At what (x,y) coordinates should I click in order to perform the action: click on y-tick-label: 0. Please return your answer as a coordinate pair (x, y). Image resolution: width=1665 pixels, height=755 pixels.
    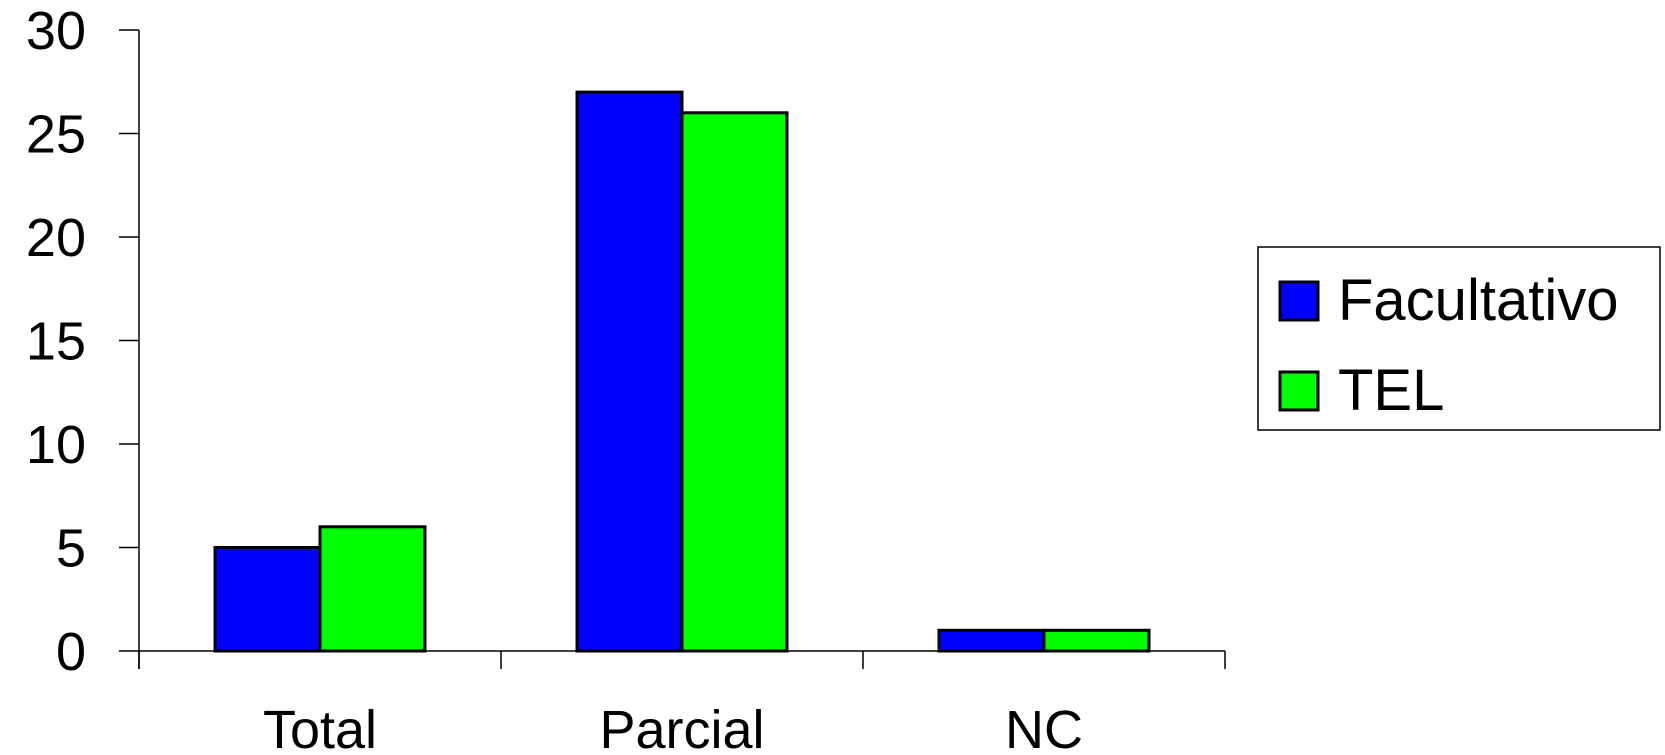
    Looking at the image, I should click on (71, 652).